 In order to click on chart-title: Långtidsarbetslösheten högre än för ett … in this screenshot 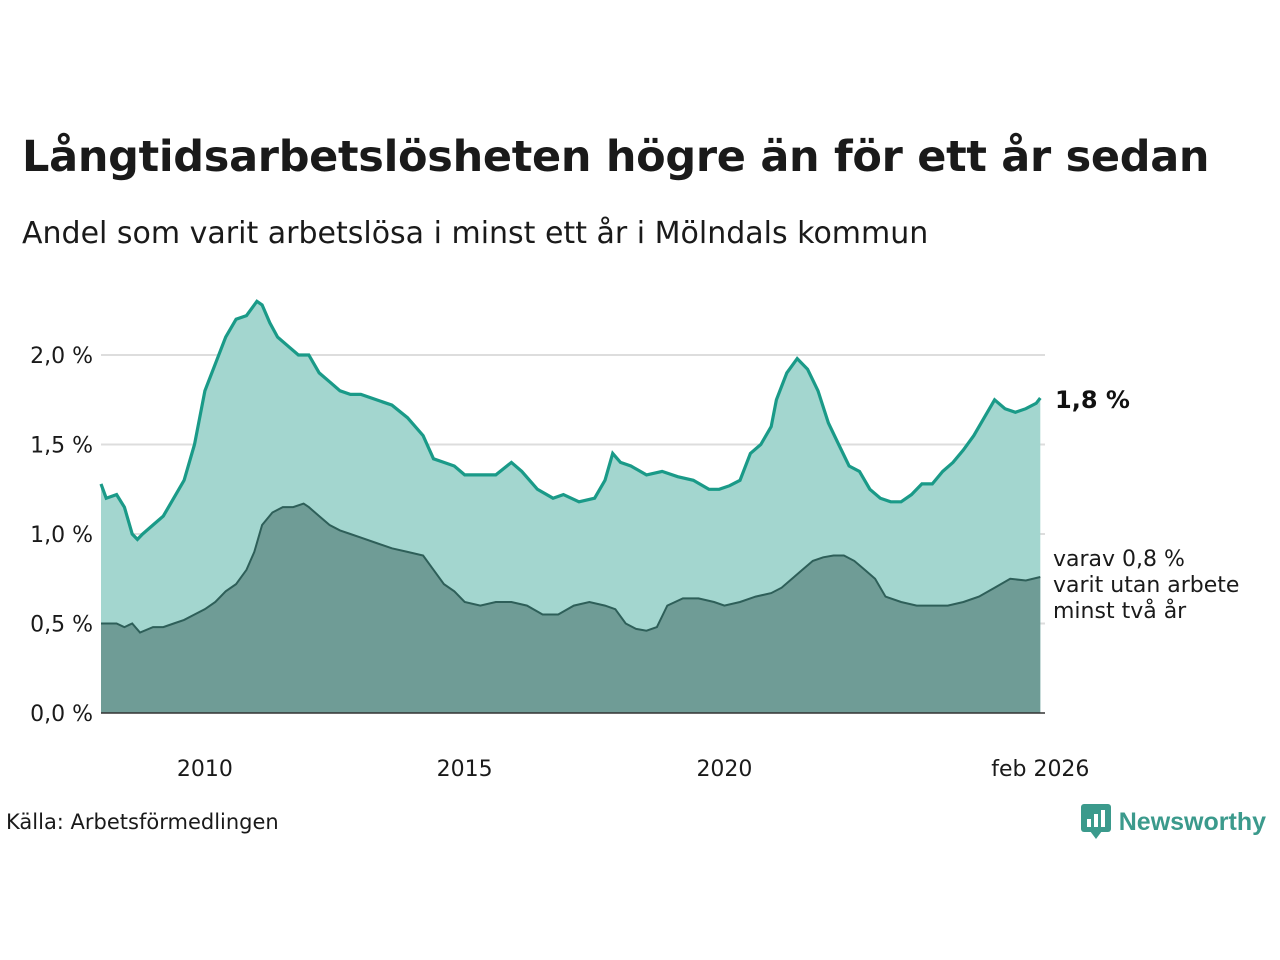, I will do `click(616, 157)`.